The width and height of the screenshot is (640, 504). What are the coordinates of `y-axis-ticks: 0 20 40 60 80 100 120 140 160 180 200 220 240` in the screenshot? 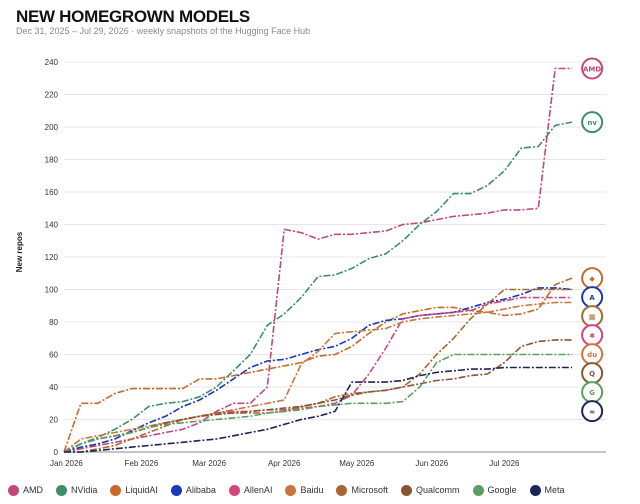 It's located at (52, 257).